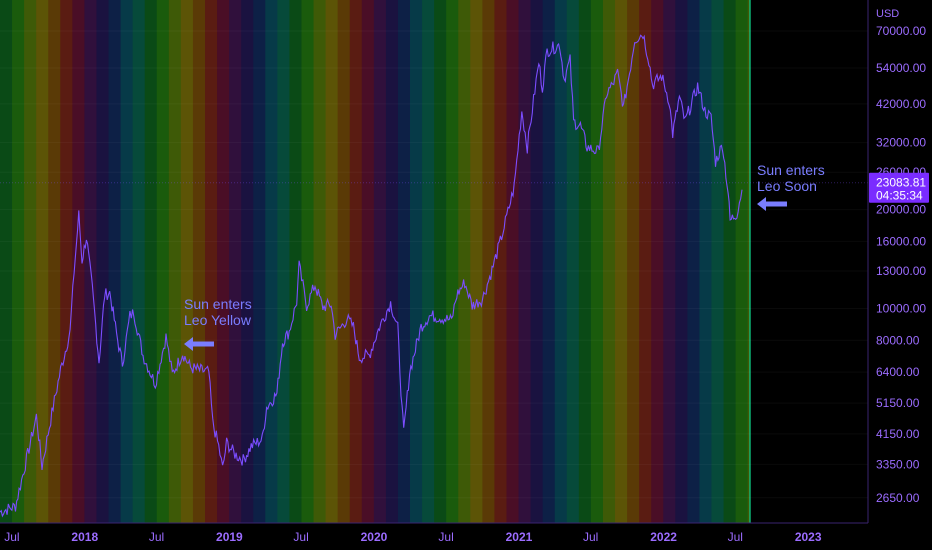 The width and height of the screenshot is (932, 550). What do you see at coordinates (887, 14) in the screenshot?
I see `currency-unit: USD` at bounding box center [887, 14].